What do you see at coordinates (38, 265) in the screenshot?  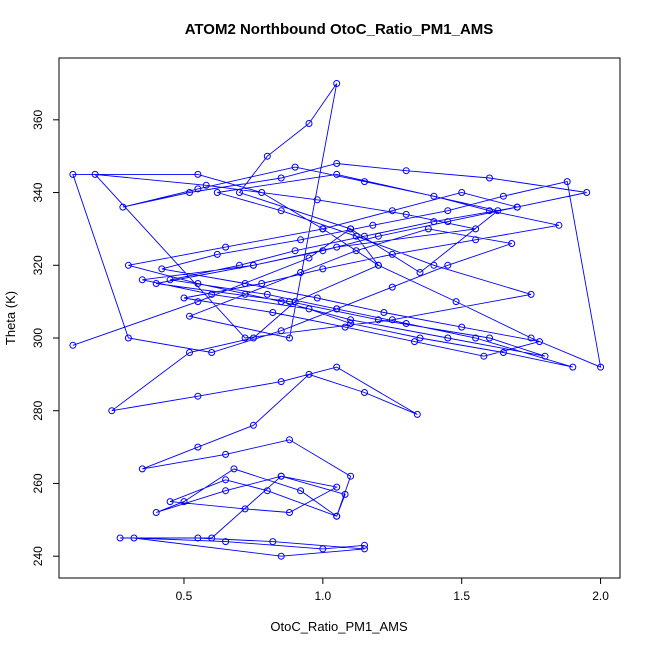 I see `y-tick-label: 320` at bounding box center [38, 265].